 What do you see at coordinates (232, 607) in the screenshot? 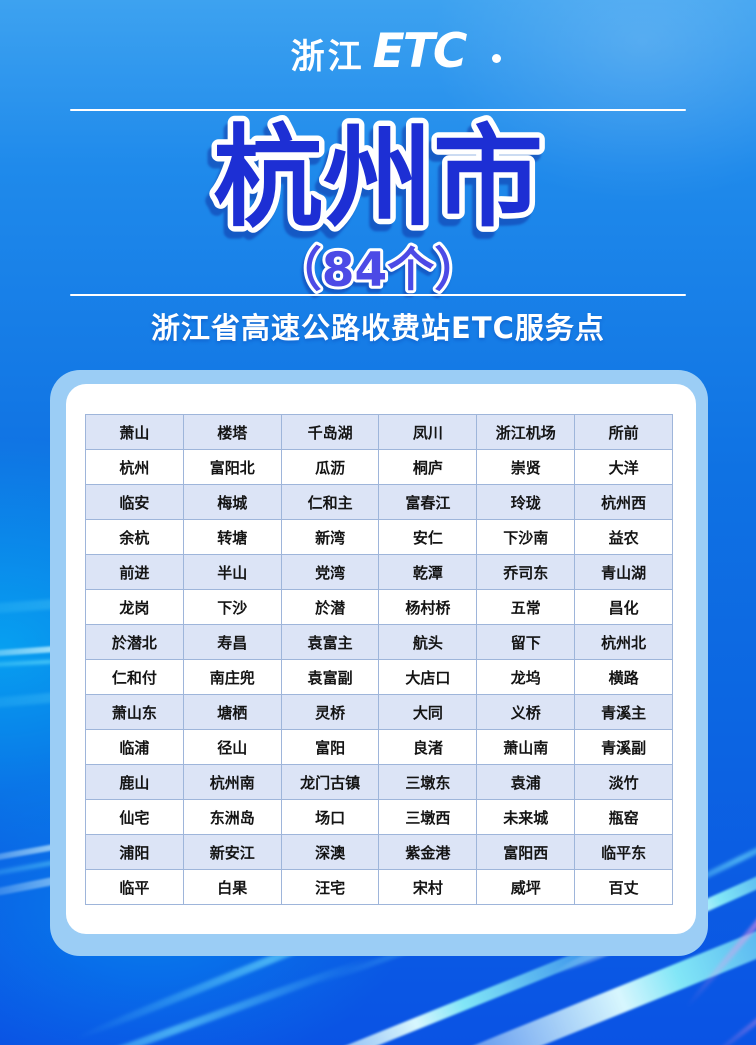
I see `station-cell: 下沙` at bounding box center [232, 607].